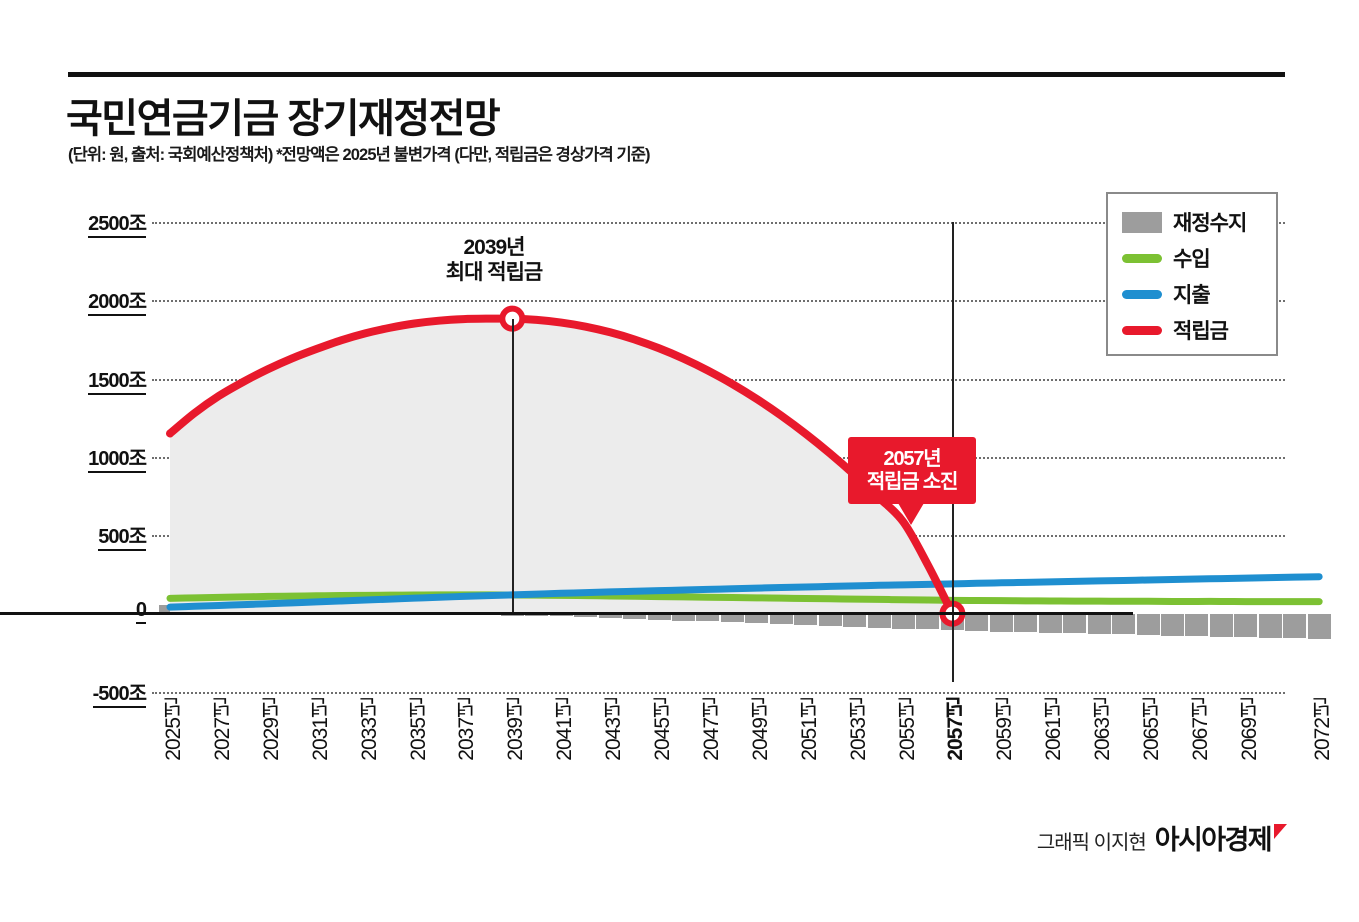 The width and height of the screenshot is (1359, 922). Describe the element at coordinates (141, 611) in the screenshot. I see `y-axis-tick-0: 0` at that location.